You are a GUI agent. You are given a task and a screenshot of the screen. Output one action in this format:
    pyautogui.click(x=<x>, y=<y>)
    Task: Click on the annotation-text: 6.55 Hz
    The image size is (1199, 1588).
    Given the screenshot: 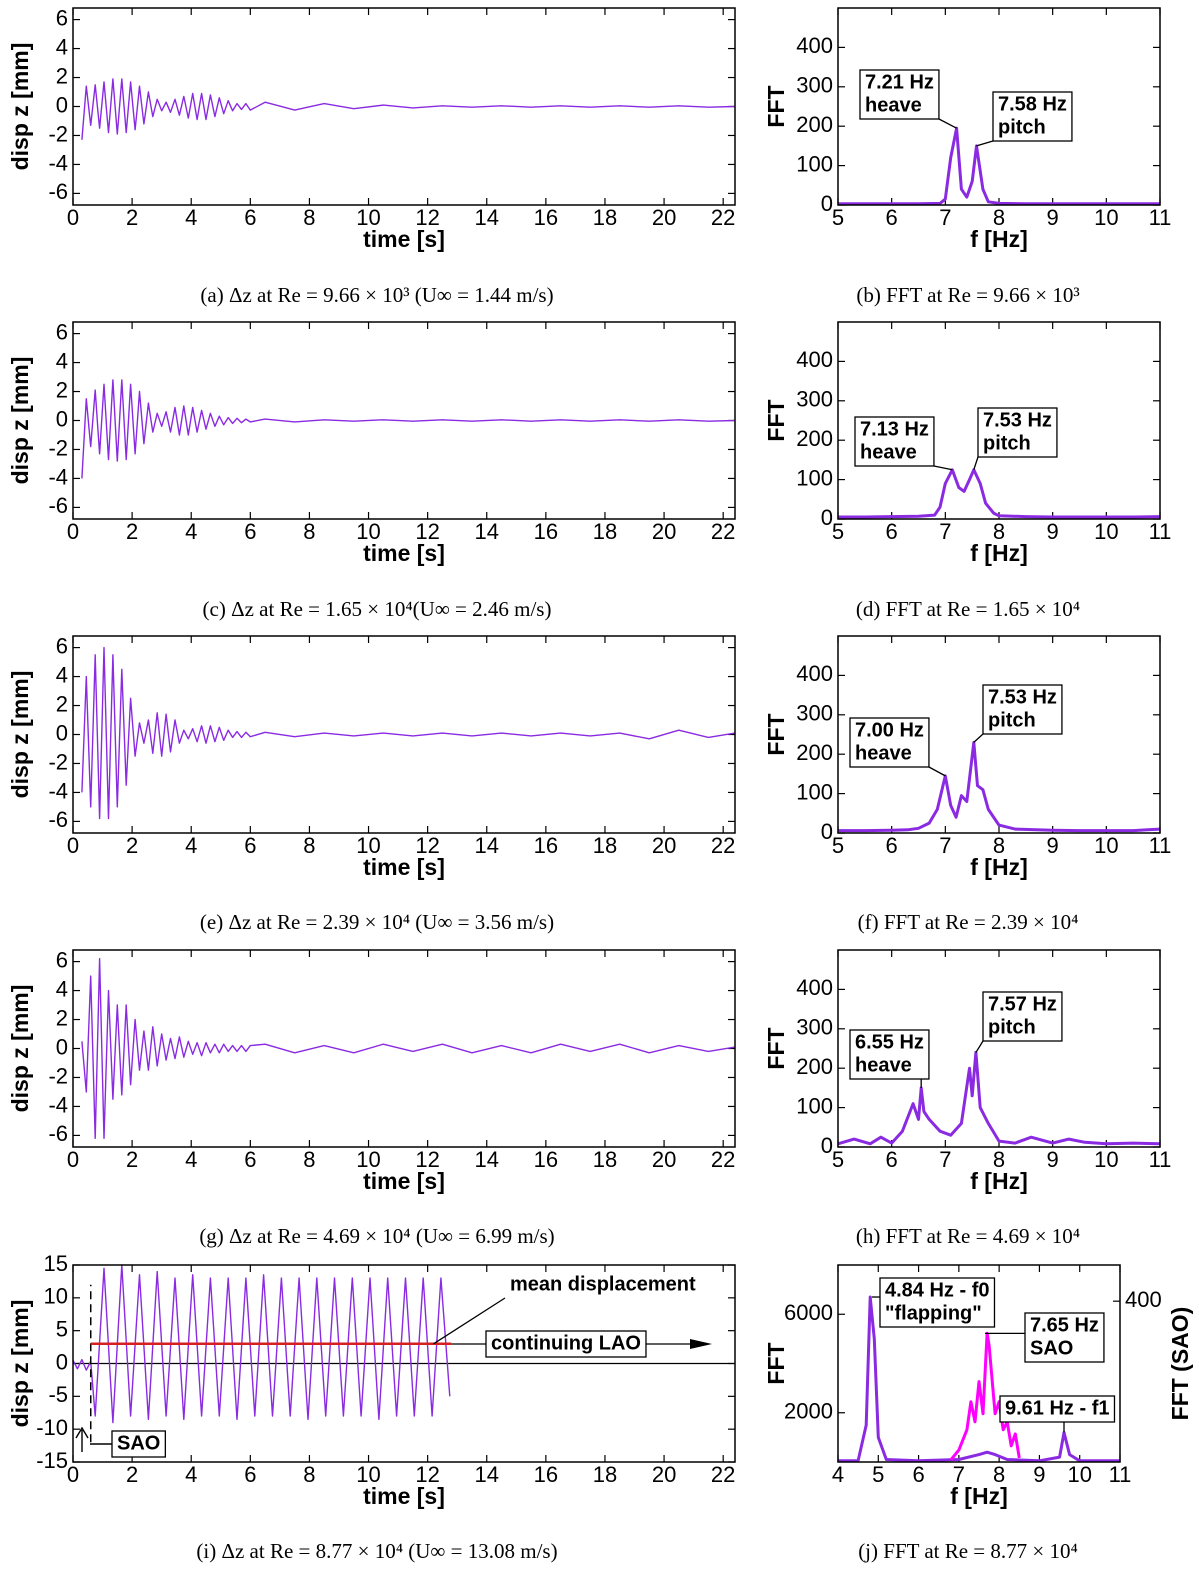 What is the action you would take?
    pyautogui.click(x=889, y=1042)
    